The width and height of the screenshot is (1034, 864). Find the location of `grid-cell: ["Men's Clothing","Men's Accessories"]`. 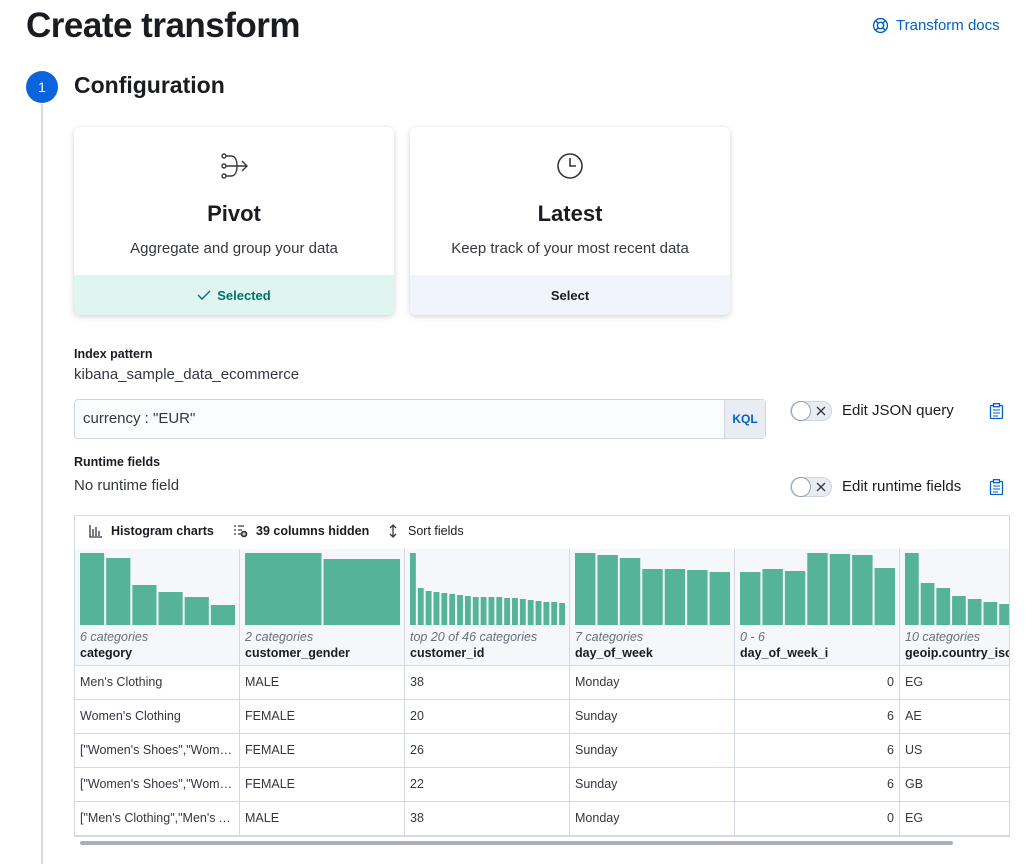

grid-cell: ["Men's Clothing","Men's Accessories"] is located at coordinates (157, 819).